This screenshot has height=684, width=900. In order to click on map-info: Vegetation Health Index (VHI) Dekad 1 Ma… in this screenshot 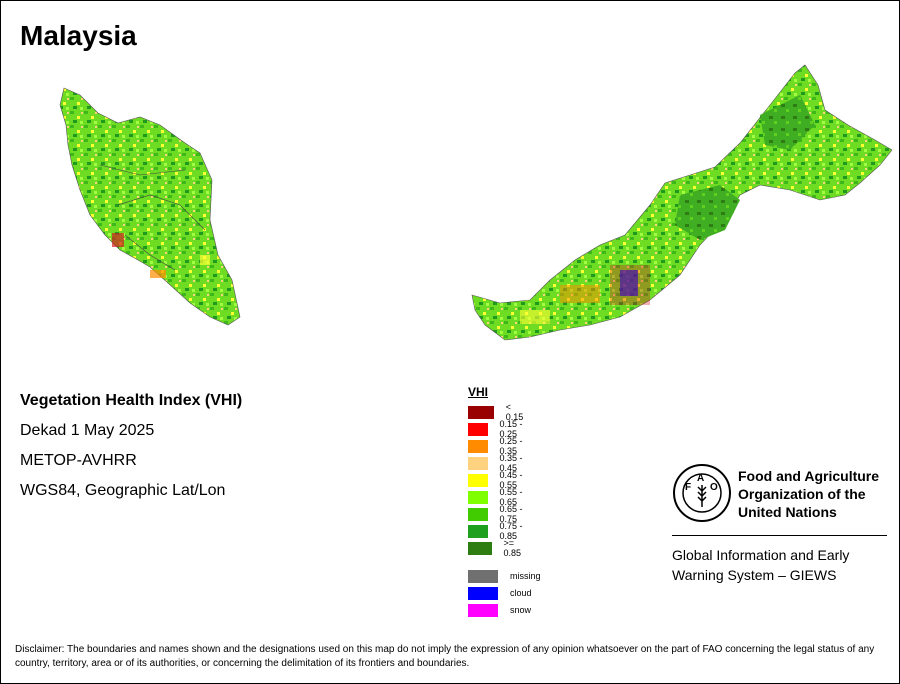, I will do `click(131, 450)`.